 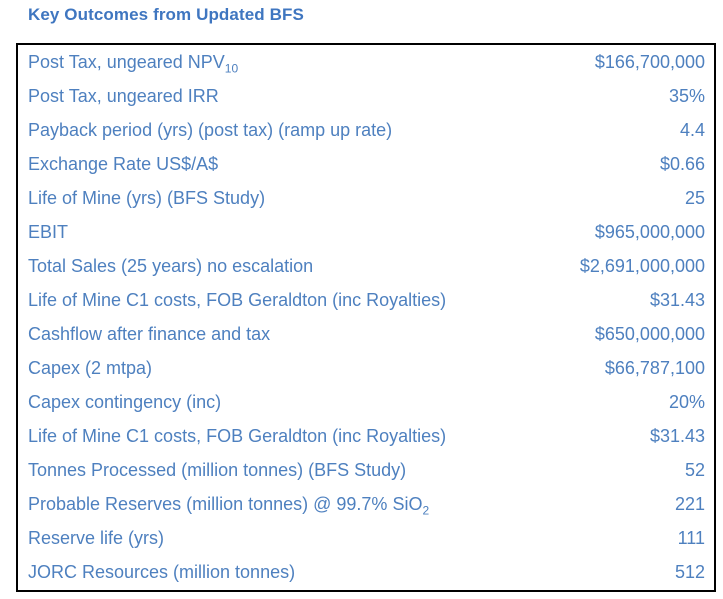 I want to click on metric-label: Exchange Rate US$/A$, so click(x=123, y=163).